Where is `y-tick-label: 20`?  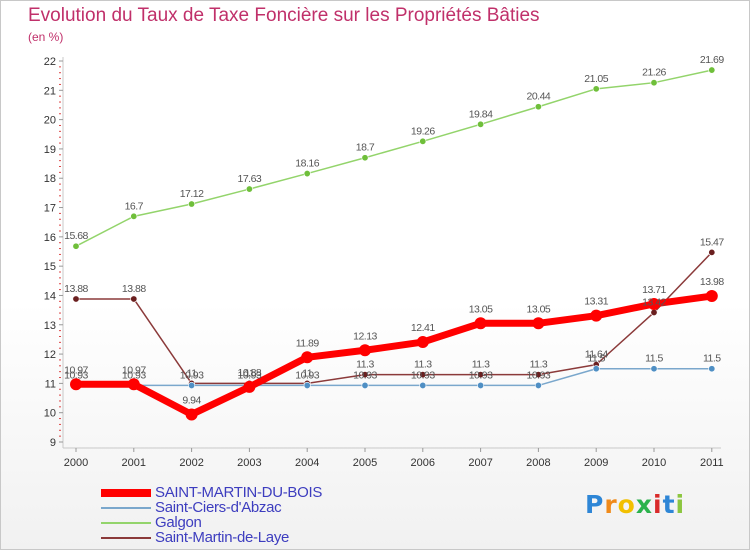
y-tick-label: 20 is located at coordinates (50, 121).